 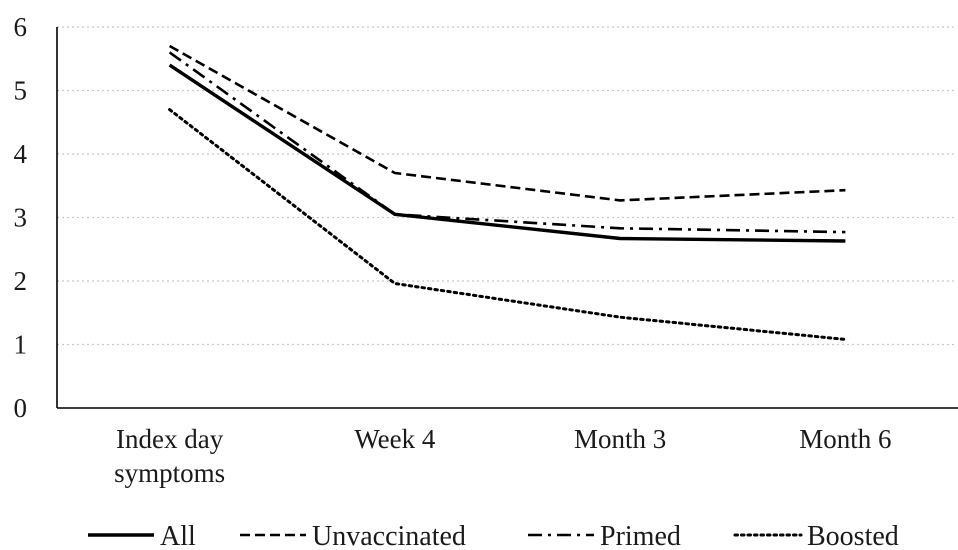 I want to click on legend-label-boosted: Boosted, so click(x=853, y=535).